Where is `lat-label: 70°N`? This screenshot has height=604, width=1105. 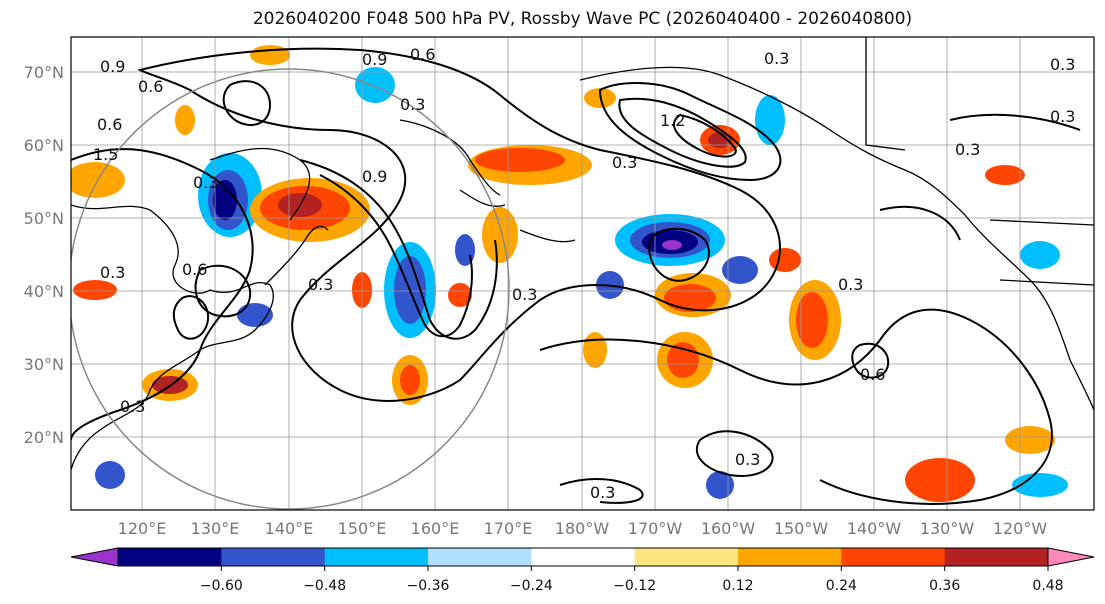 lat-label: 70°N is located at coordinates (44, 72).